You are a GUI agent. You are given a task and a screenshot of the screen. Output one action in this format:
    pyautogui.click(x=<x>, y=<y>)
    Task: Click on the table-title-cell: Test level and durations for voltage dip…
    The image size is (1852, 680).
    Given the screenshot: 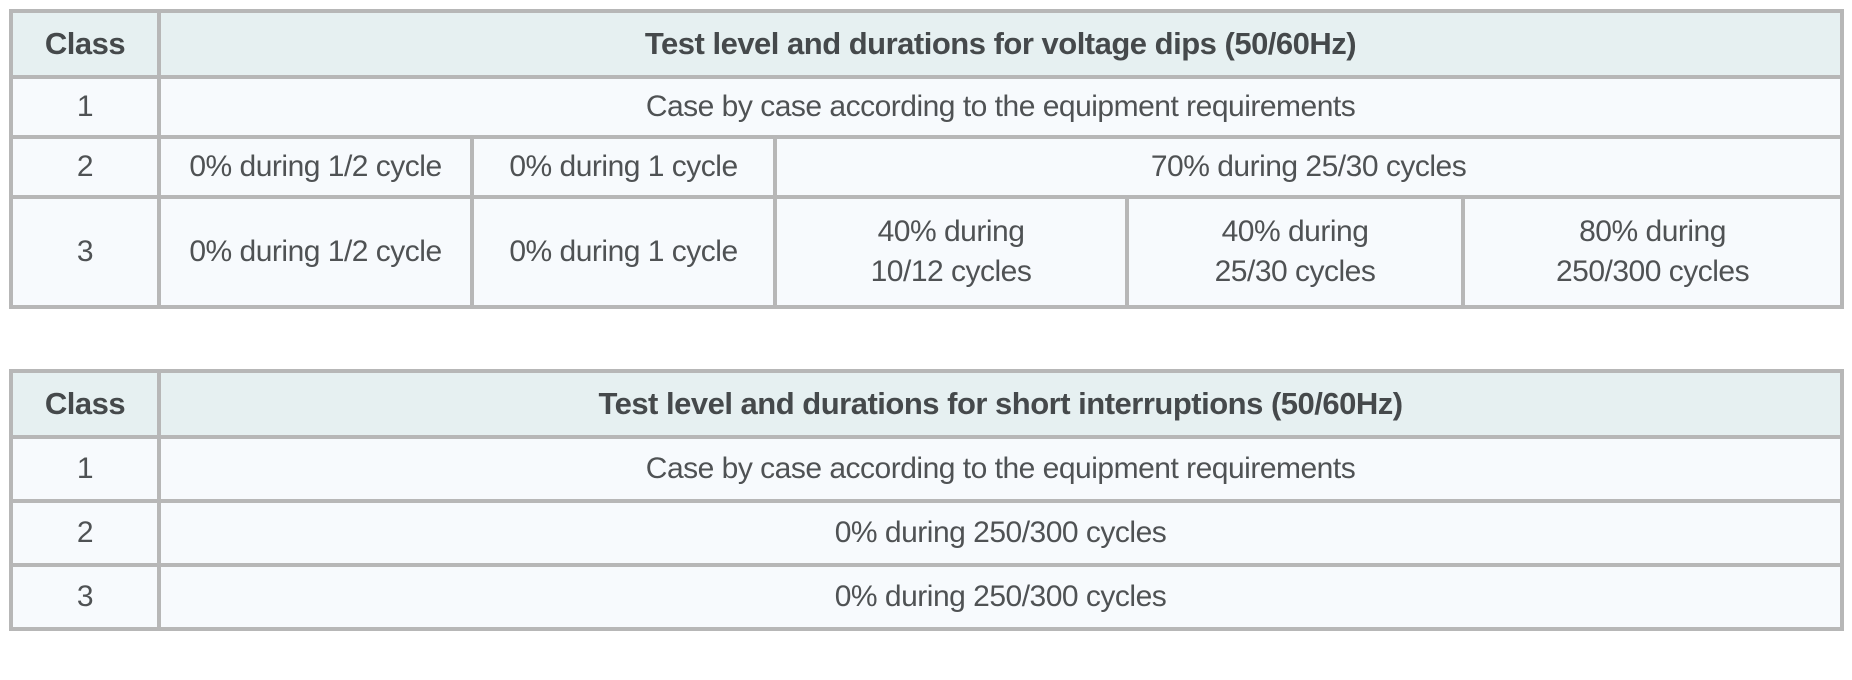 What is the action you would take?
    pyautogui.click(x=1000, y=44)
    